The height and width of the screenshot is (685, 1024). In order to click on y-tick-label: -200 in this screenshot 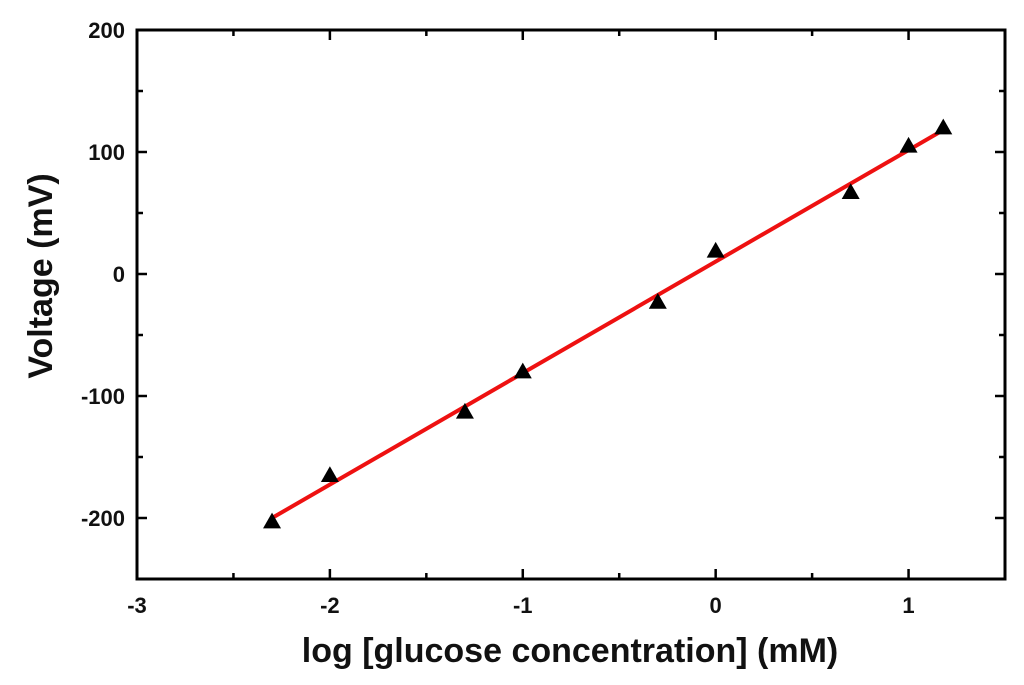, I will do `click(103, 518)`.